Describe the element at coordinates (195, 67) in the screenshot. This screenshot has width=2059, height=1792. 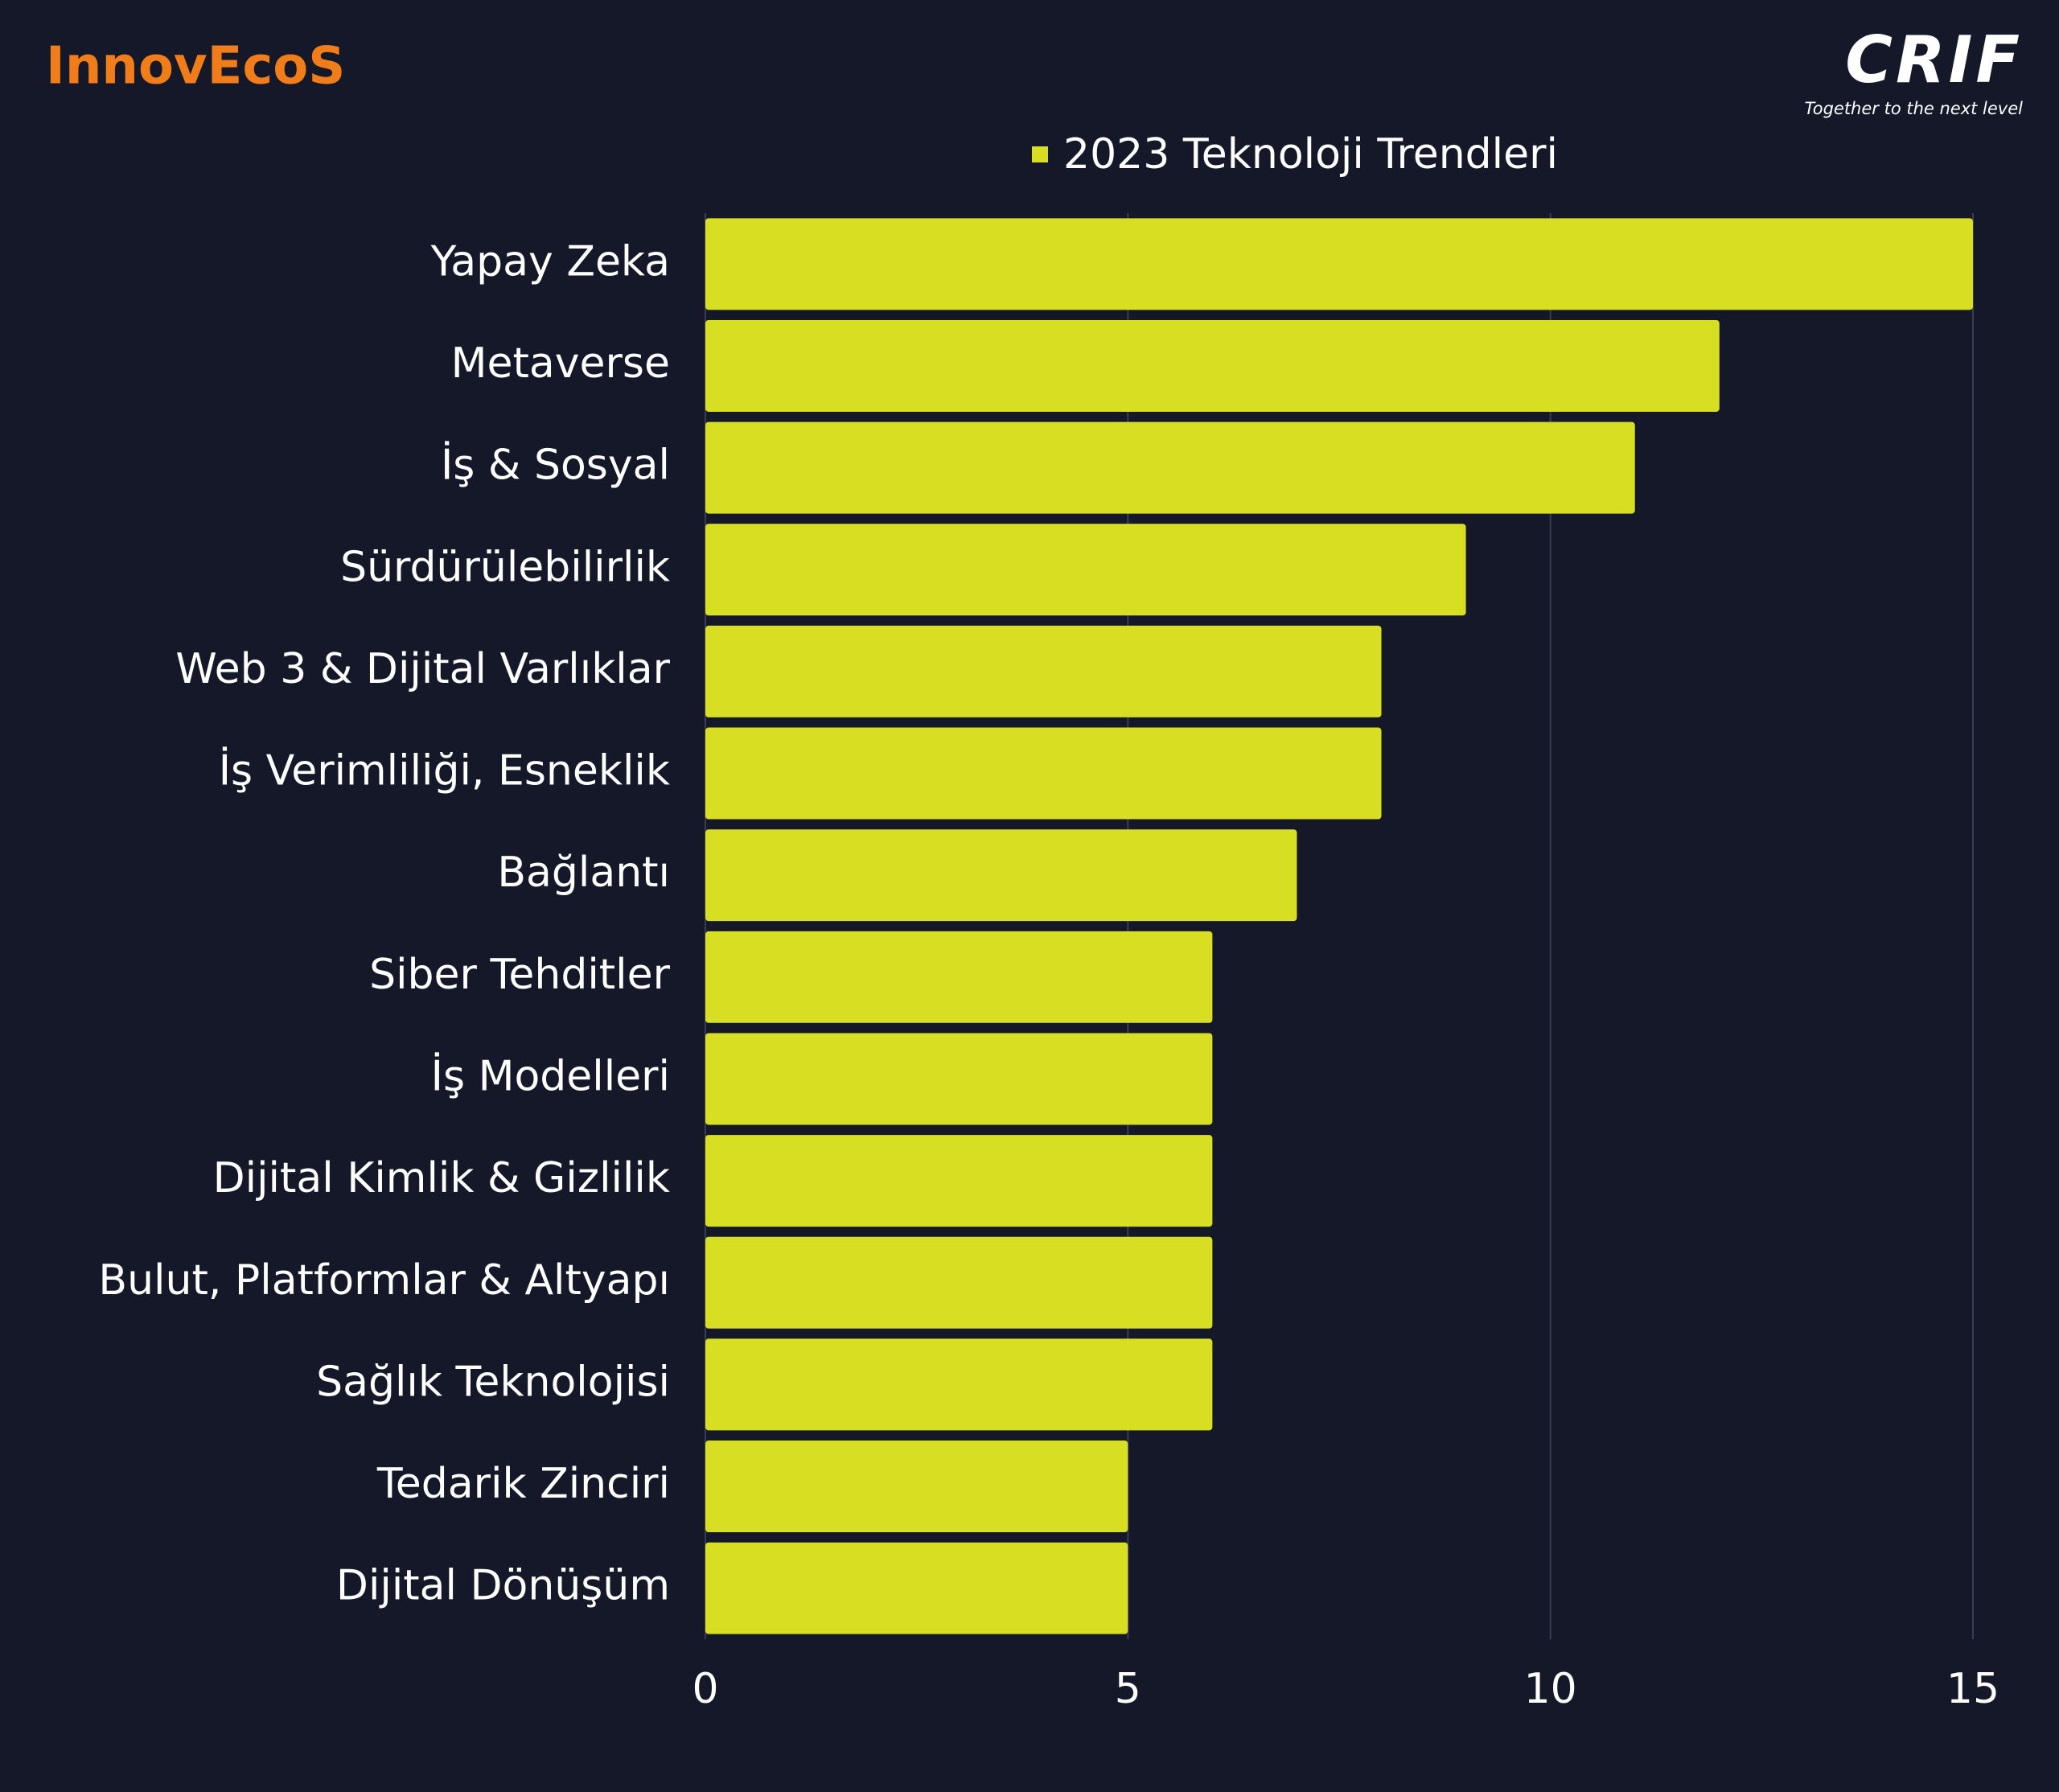
I see `brand-left: InnovEcoS` at that location.